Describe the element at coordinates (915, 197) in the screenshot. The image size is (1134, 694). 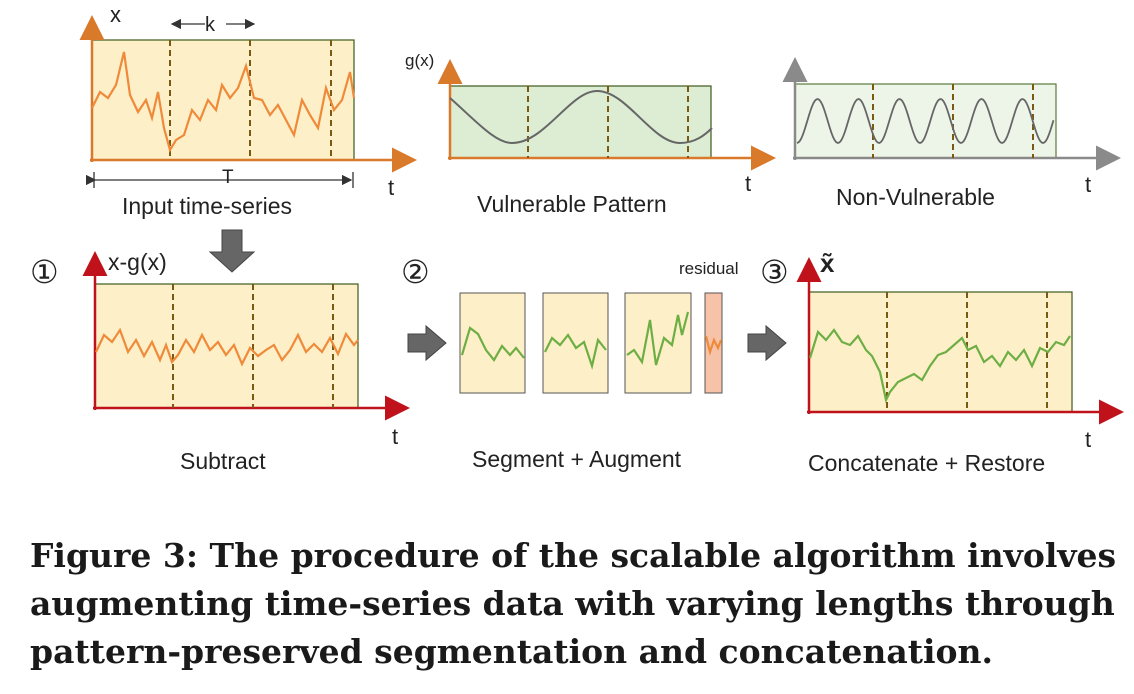
I see `non-vulnerable-caption: Non-Vulnerable` at that location.